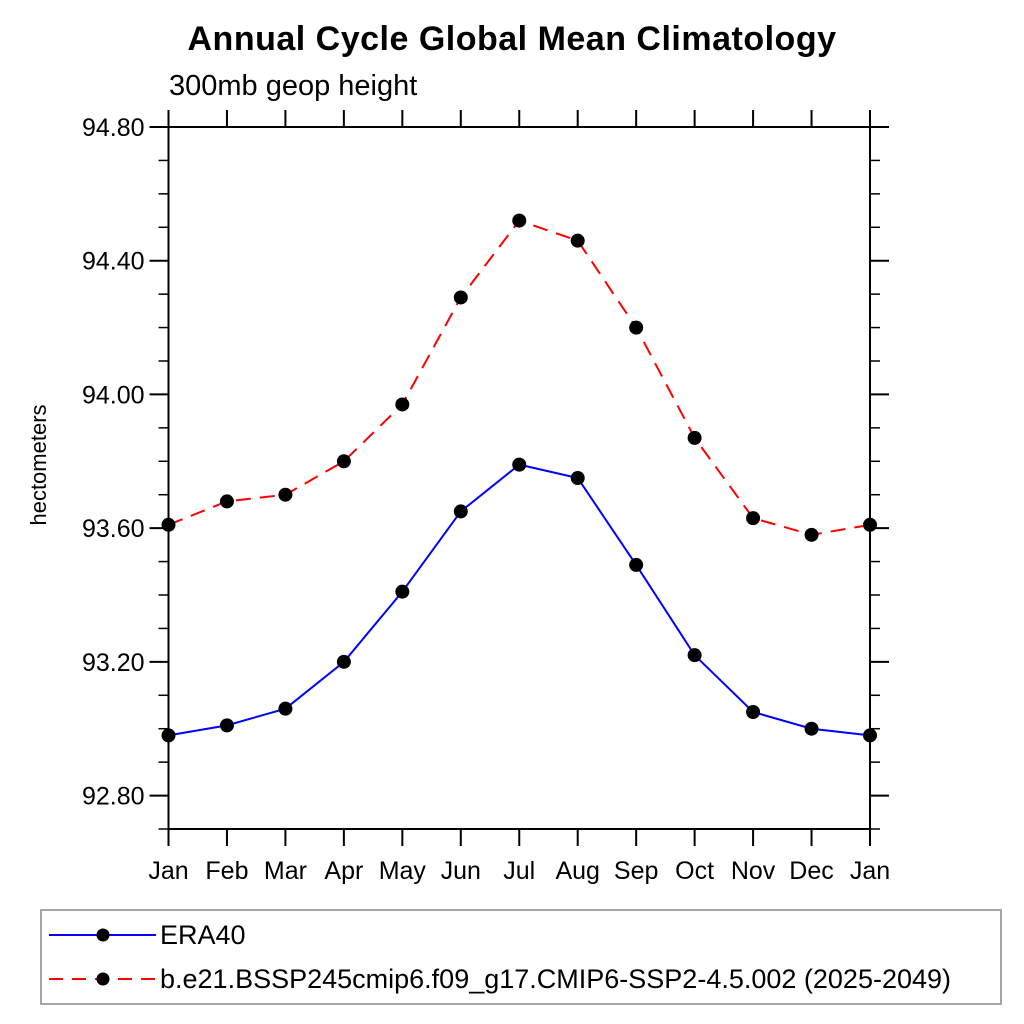 Image resolution: width=1024 pixels, height=1024 pixels. Describe the element at coordinates (113, 128) in the screenshot. I see `y-tick-label: 94.80` at that location.